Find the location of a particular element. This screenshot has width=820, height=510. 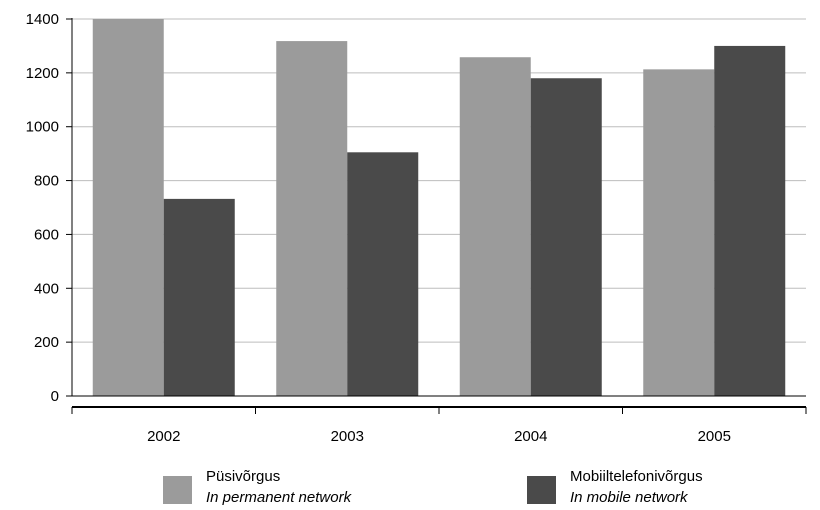

legend-item-permanent: Püsivõrgus In permanent network is located at coordinates (257, 487).